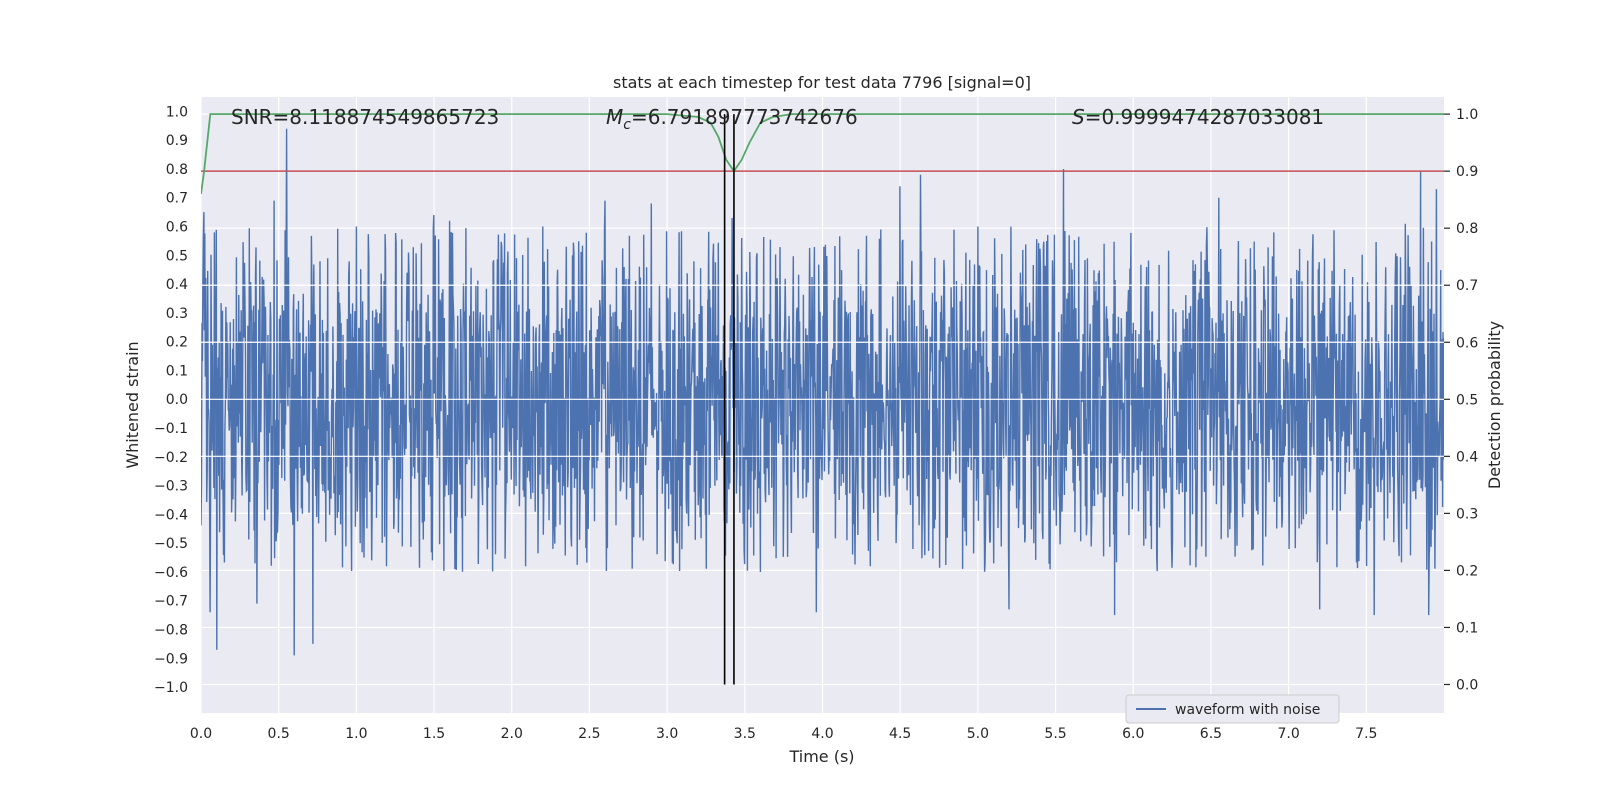 Image resolution: width=1600 pixels, height=800 pixels. What do you see at coordinates (1467, 172) in the screenshot?
I see `y-tick-label-right: 0.9` at bounding box center [1467, 172].